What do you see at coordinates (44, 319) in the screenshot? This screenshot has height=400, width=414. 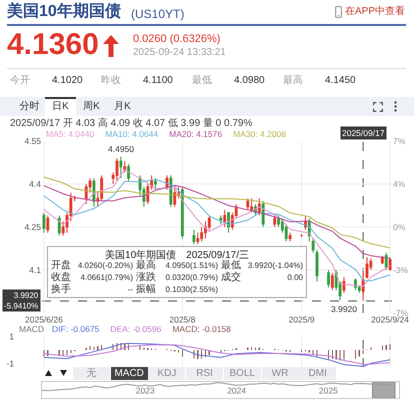 I see `x-tick-label: 2025/6/26` at bounding box center [44, 319].